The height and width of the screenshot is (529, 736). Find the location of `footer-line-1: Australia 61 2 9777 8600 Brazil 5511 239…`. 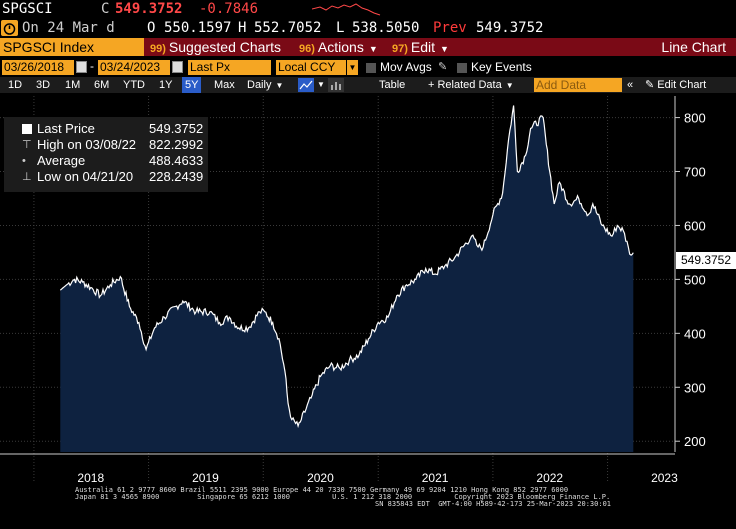

footer-line-1: Australia 61 2 9777 8600 Brazil 5511 239… is located at coordinates (322, 490).